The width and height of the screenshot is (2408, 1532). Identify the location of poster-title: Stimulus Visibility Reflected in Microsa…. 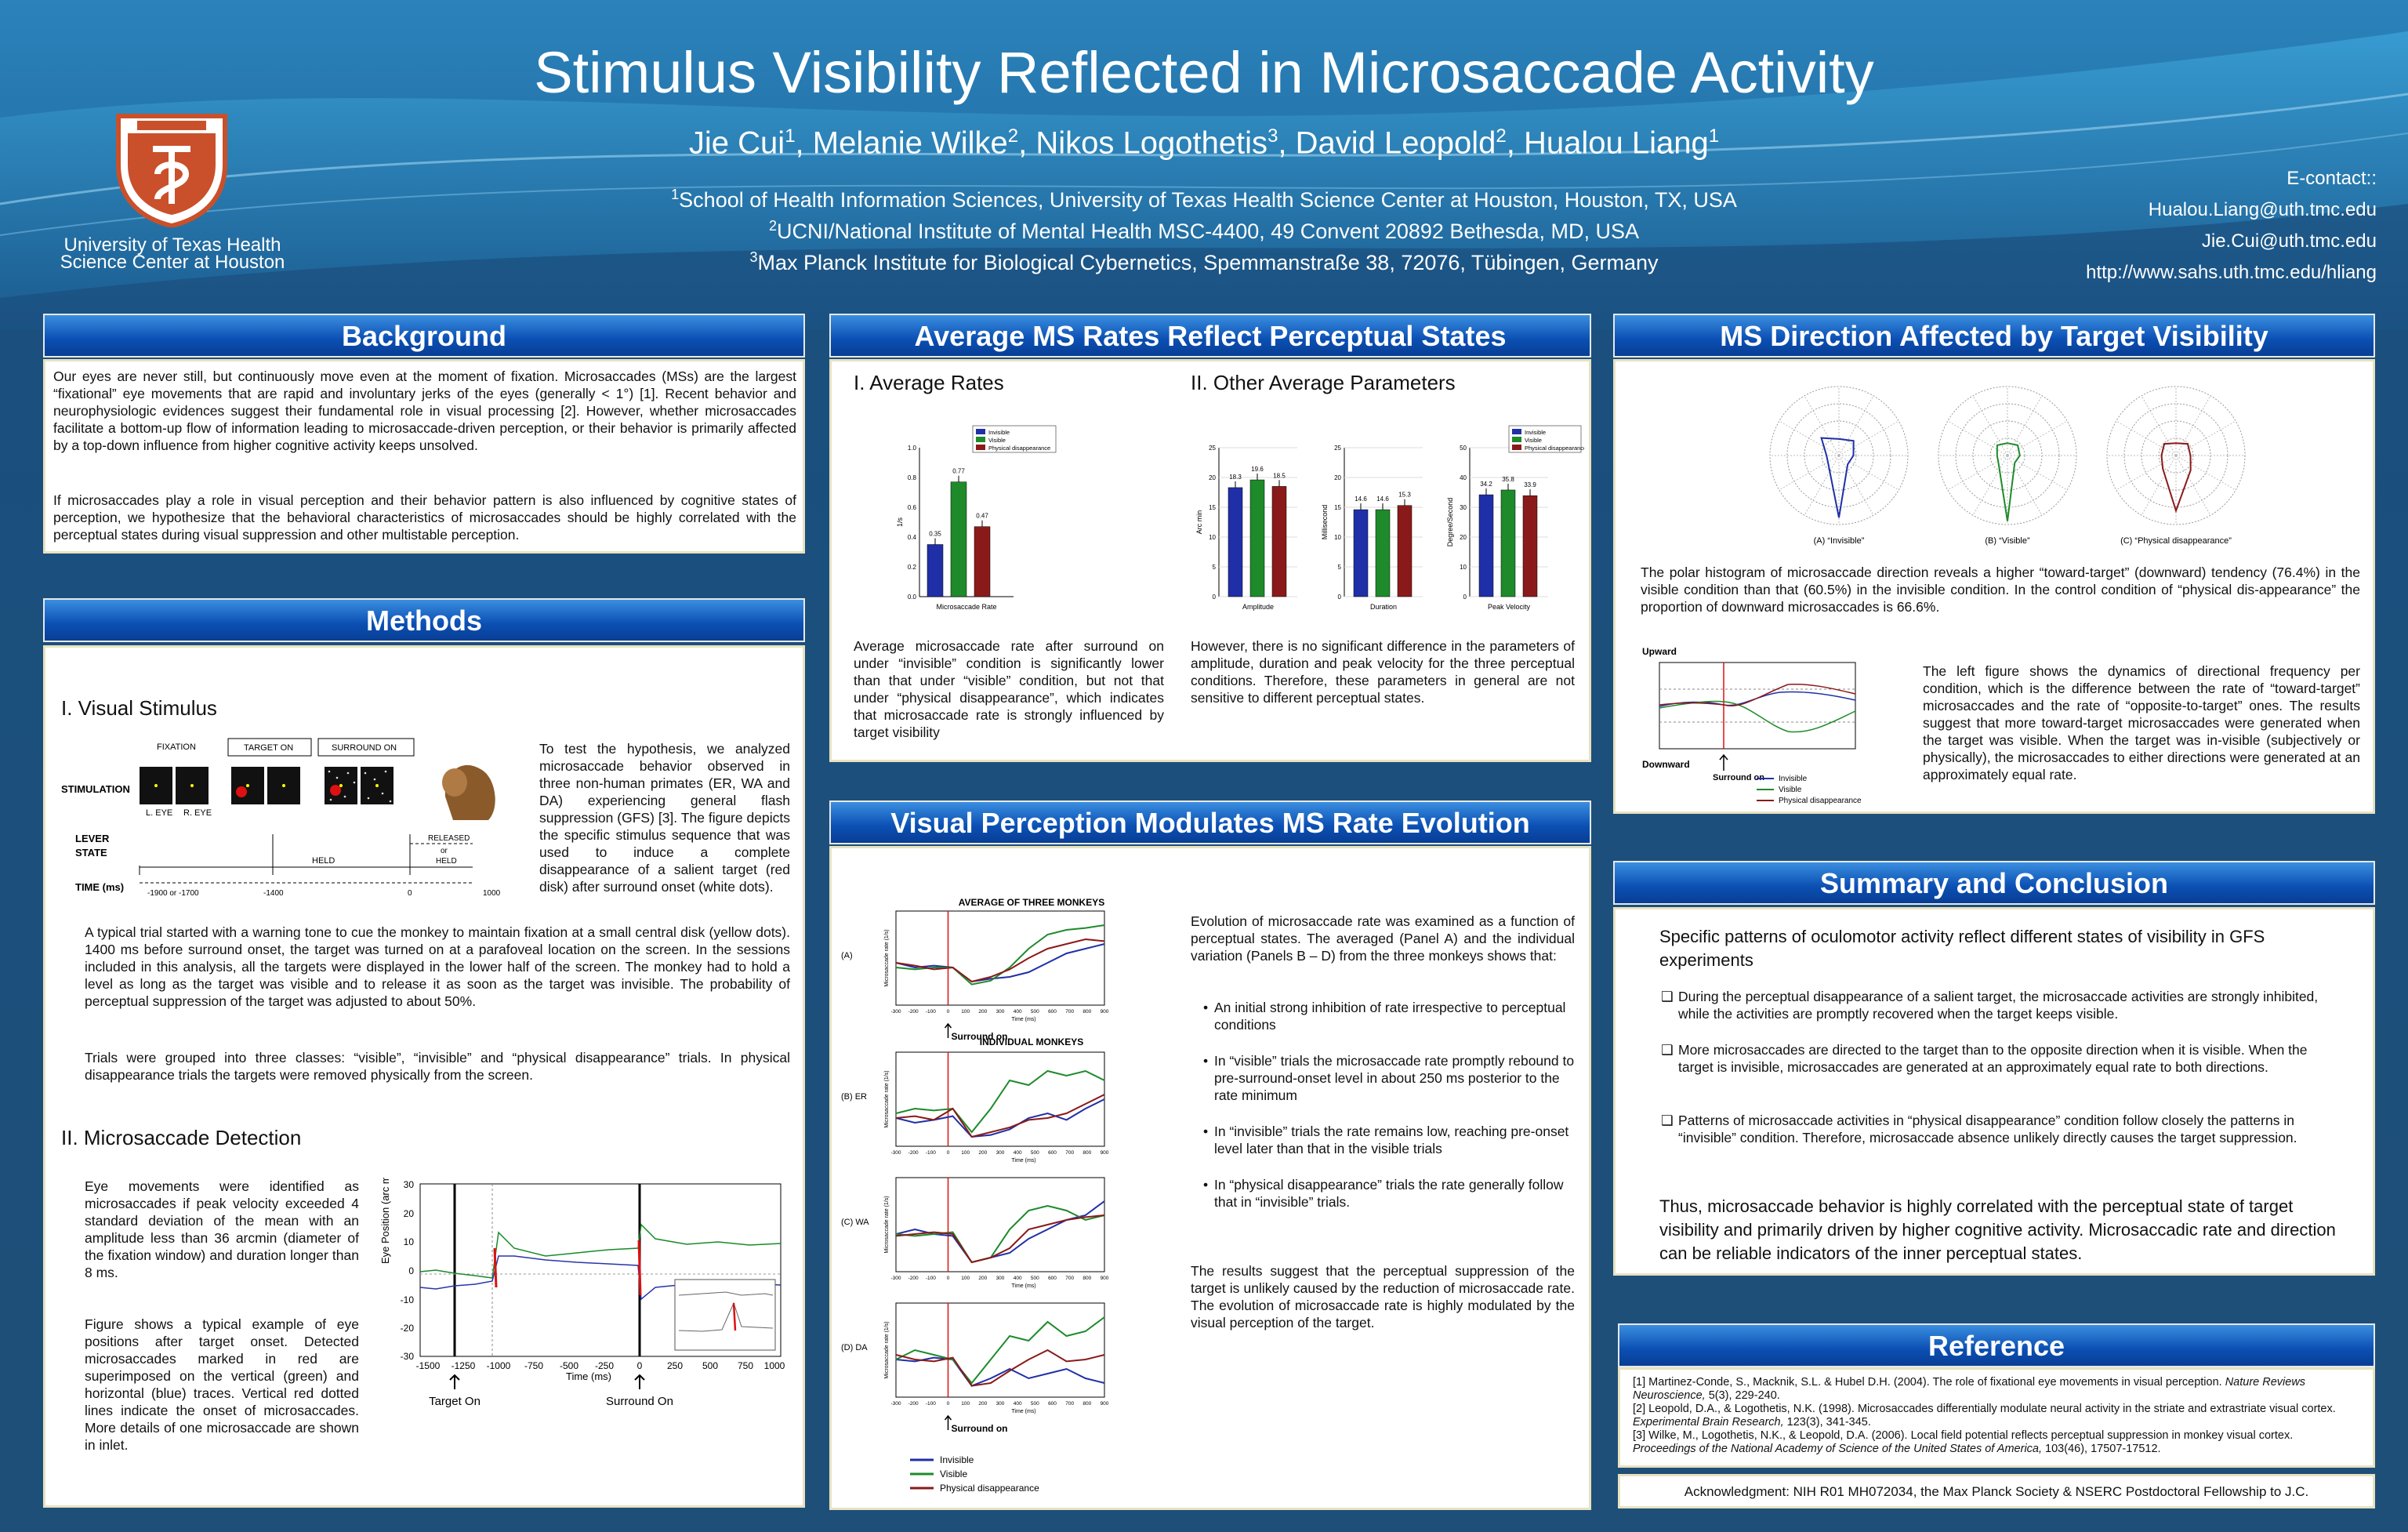
(1204, 72).